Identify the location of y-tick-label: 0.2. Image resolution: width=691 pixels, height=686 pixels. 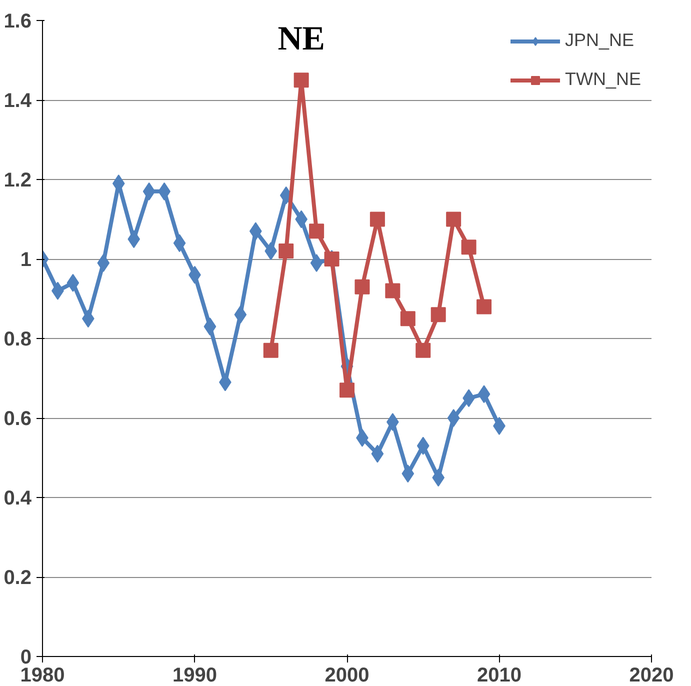
(18, 578).